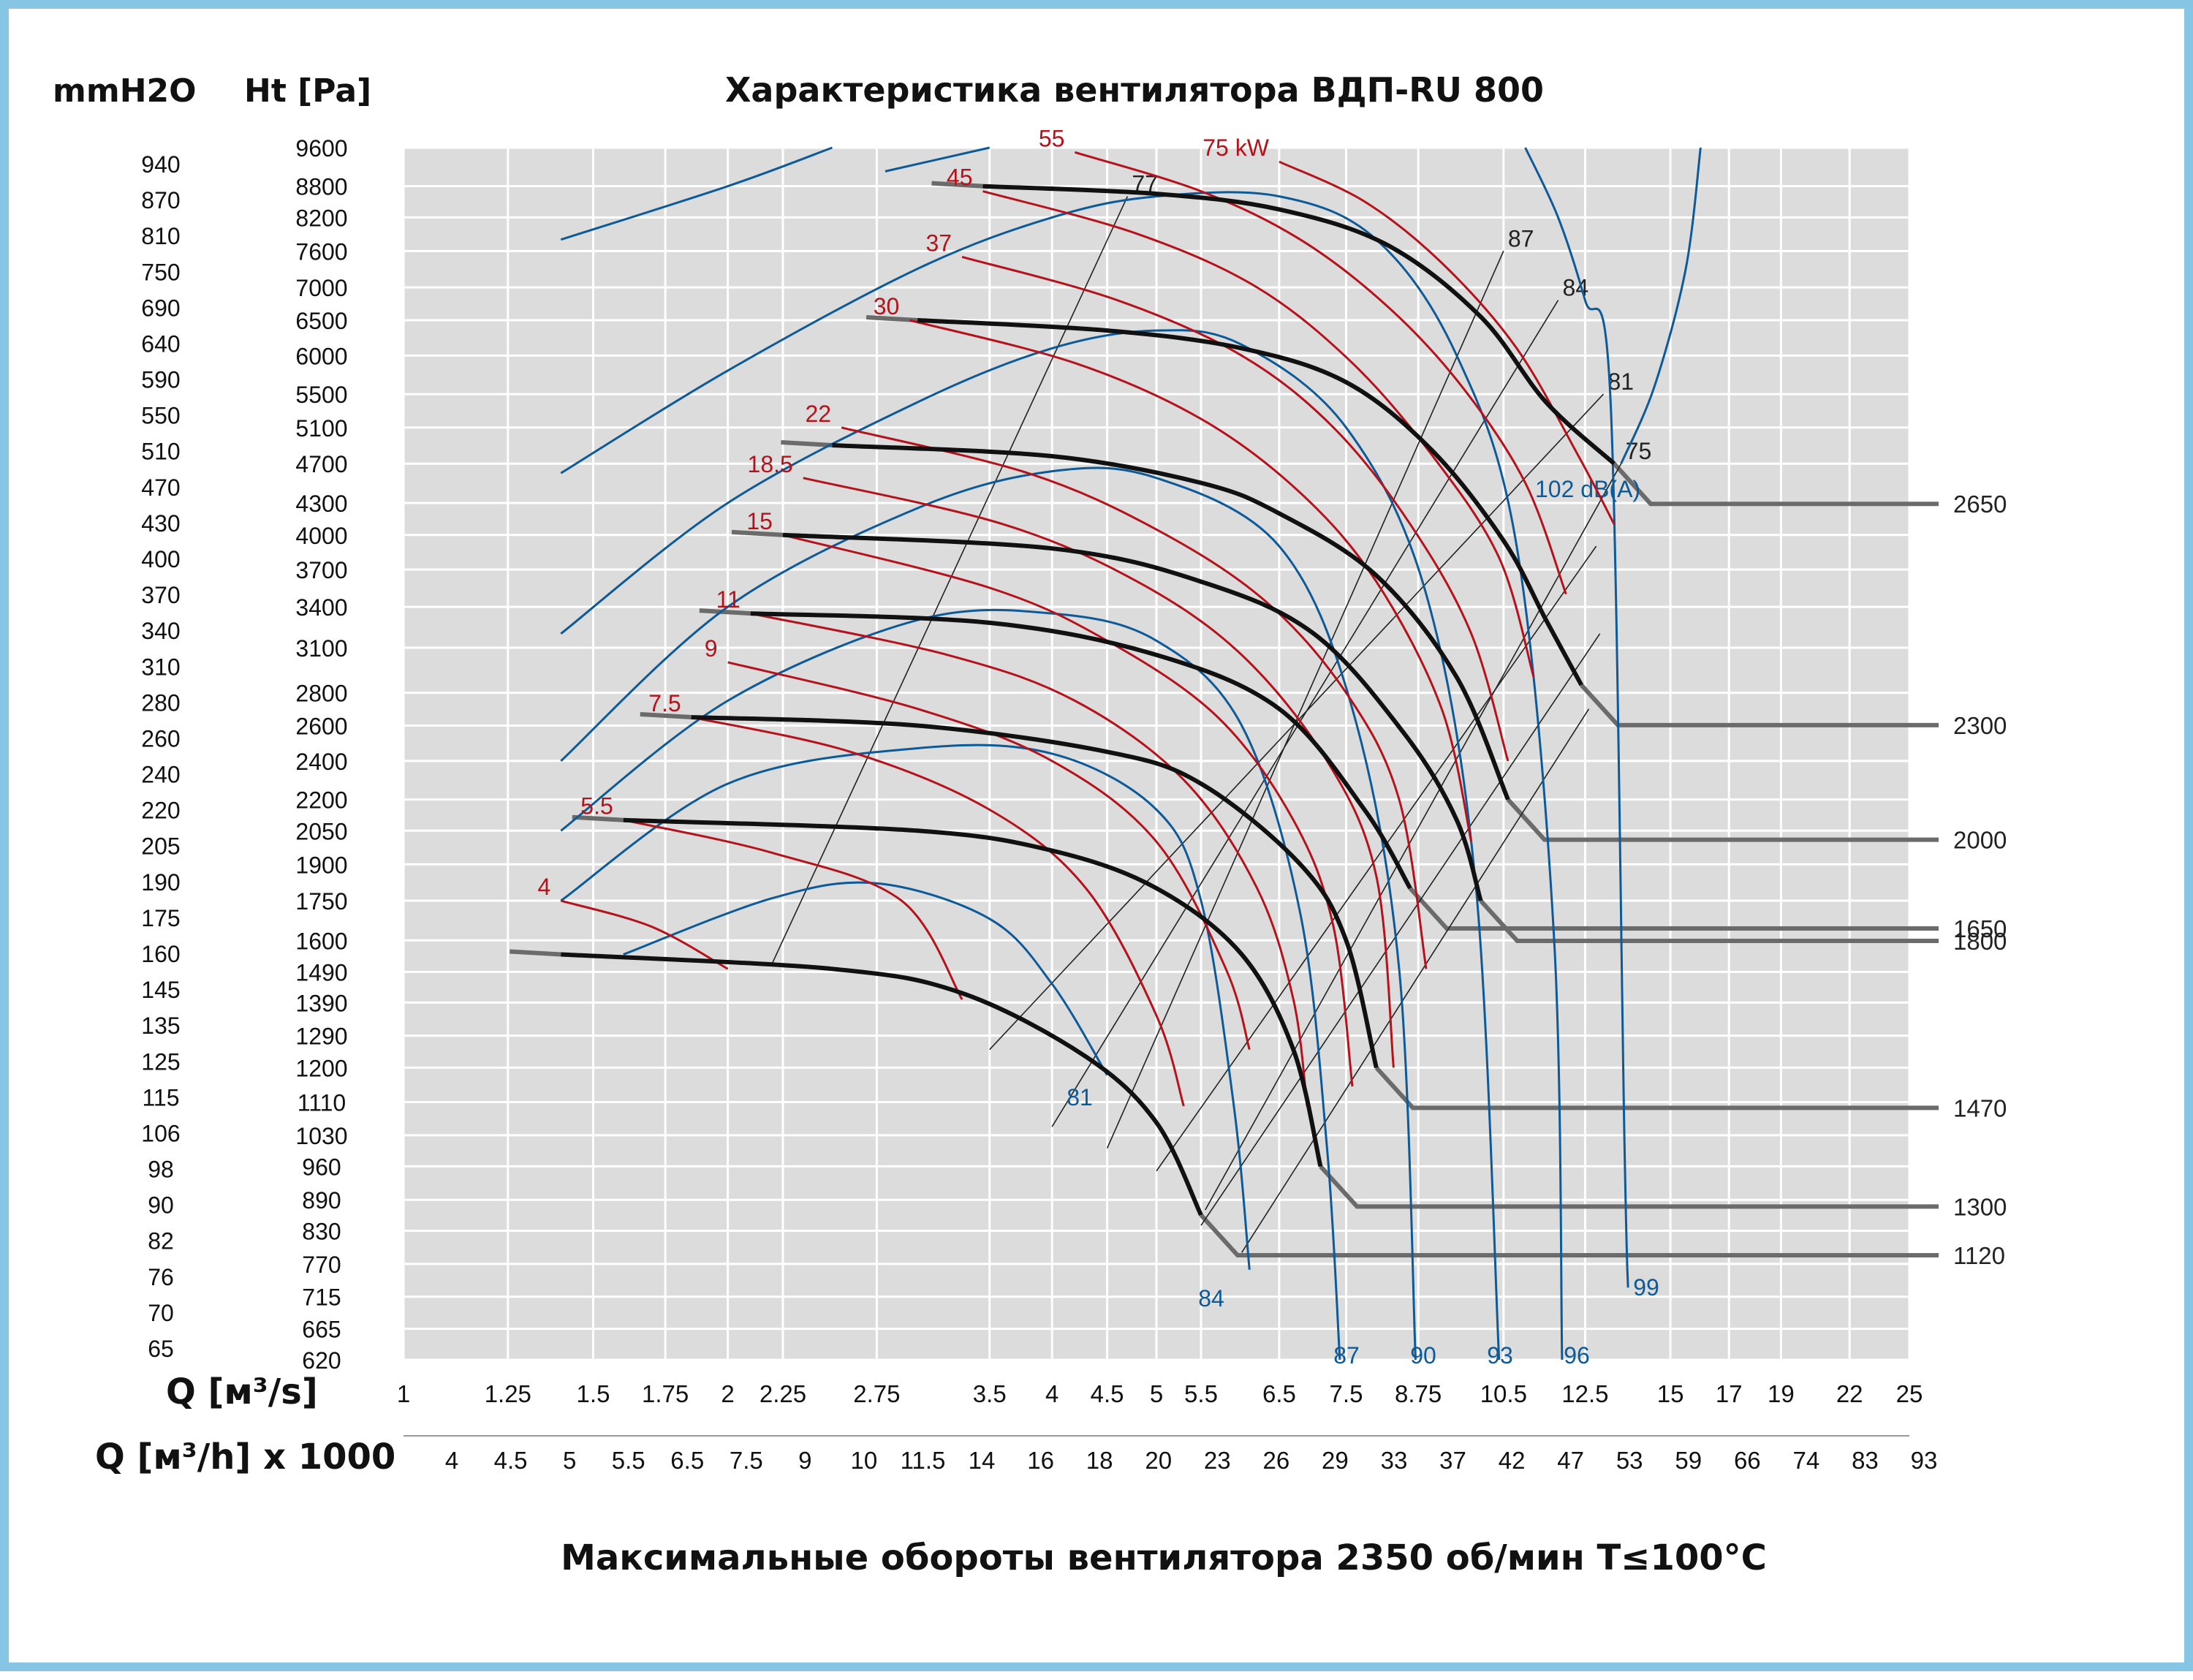 The image size is (2193, 1680). I want to click on y-tick-label-mm: 145, so click(160, 990).